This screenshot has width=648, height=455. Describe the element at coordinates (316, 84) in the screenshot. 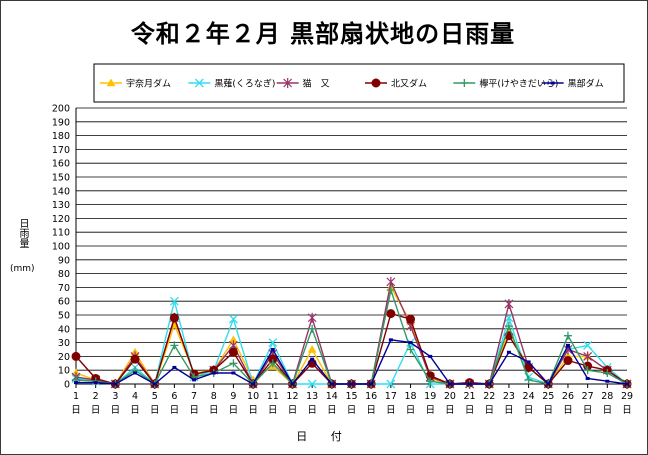

I see `legend-label-3: 猫 又` at that location.